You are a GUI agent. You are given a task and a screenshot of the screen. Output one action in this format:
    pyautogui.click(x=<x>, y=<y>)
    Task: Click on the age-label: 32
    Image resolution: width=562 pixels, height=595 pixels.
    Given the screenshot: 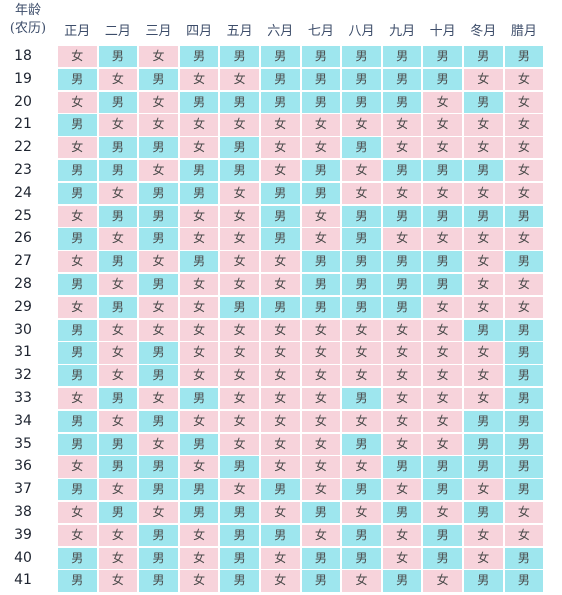 What is the action you would take?
    pyautogui.click(x=23, y=375)
    